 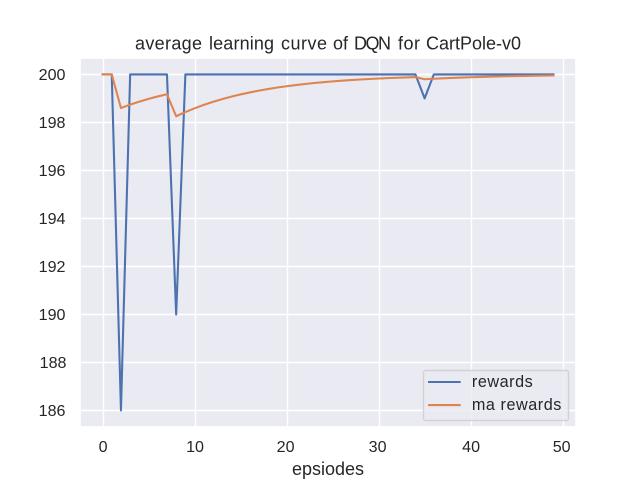 What do you see at coordinates (378, 447) in the screenshot?
I see `svg-text: 30` at bounding box center [378, 447].